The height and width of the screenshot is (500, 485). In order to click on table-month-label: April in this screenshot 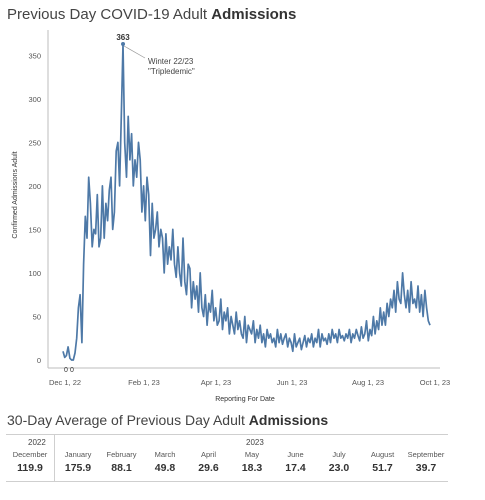, I will do `click(208, 454)`.